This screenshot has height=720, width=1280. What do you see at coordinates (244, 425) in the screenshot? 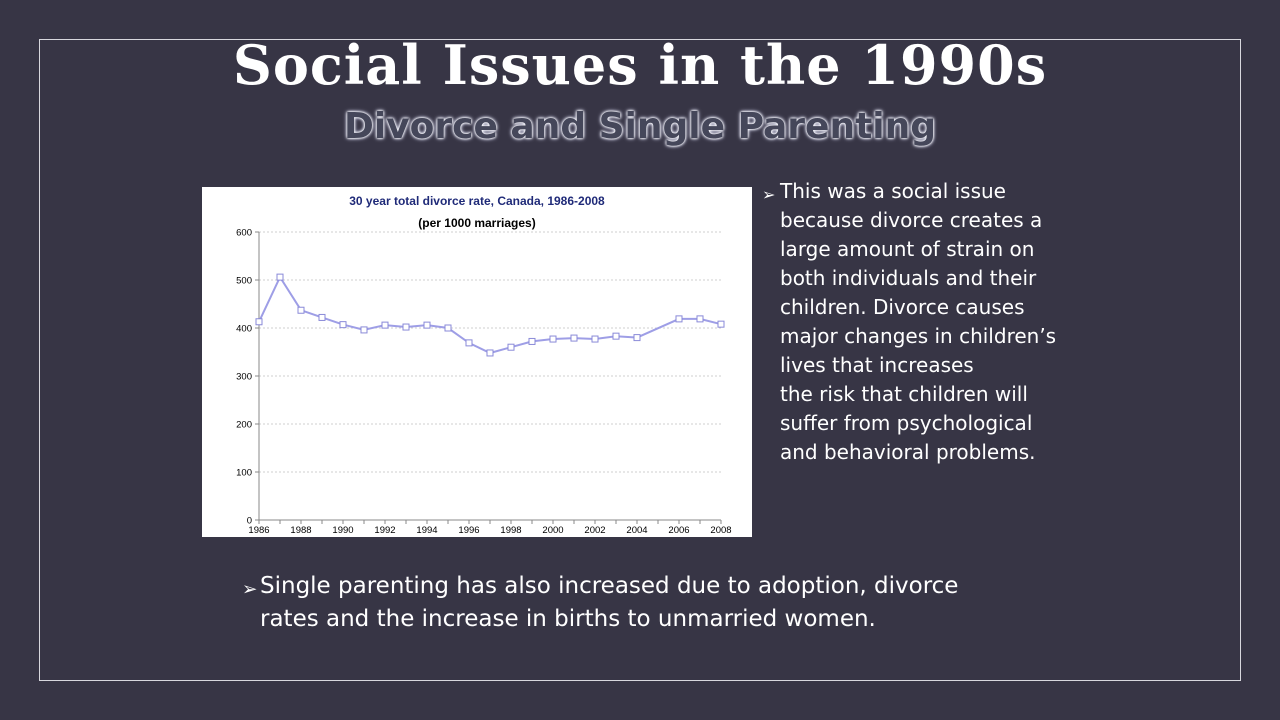
I see `y-tick-label: 200` at bounding box center [244, 425].